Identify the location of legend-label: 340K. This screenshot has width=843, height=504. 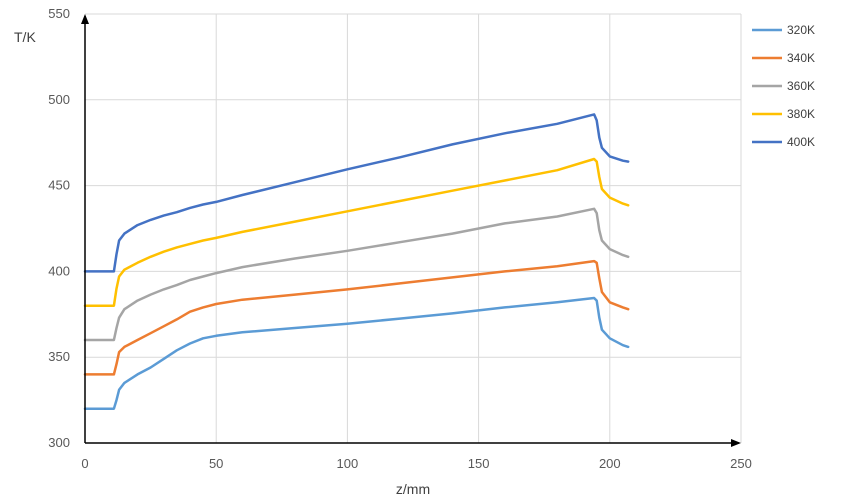
(801, 58).